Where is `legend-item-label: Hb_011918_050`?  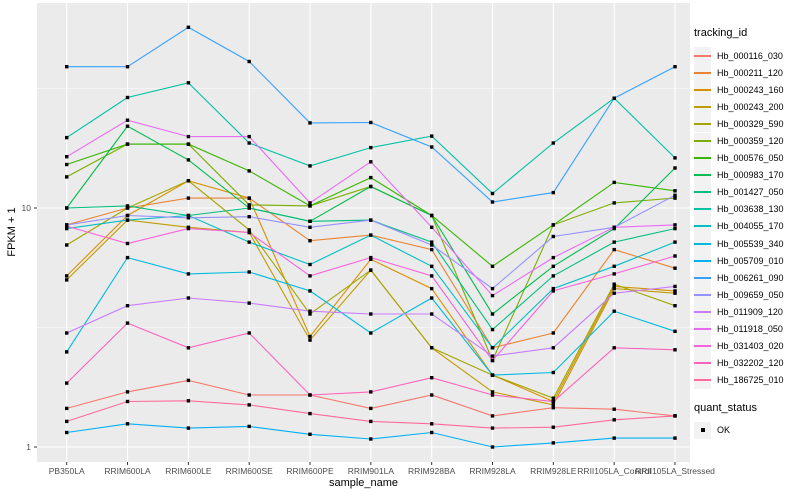
legend-item-label: Hb_011918_050 is located at coordinates (750, 329).